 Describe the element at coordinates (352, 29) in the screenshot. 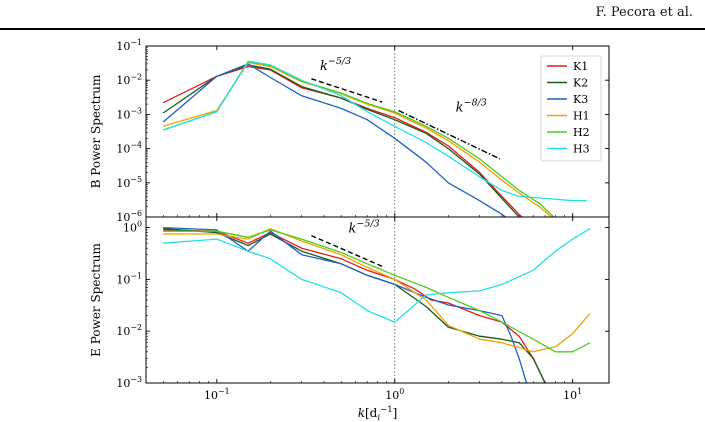

I see `header-rule` at that location.